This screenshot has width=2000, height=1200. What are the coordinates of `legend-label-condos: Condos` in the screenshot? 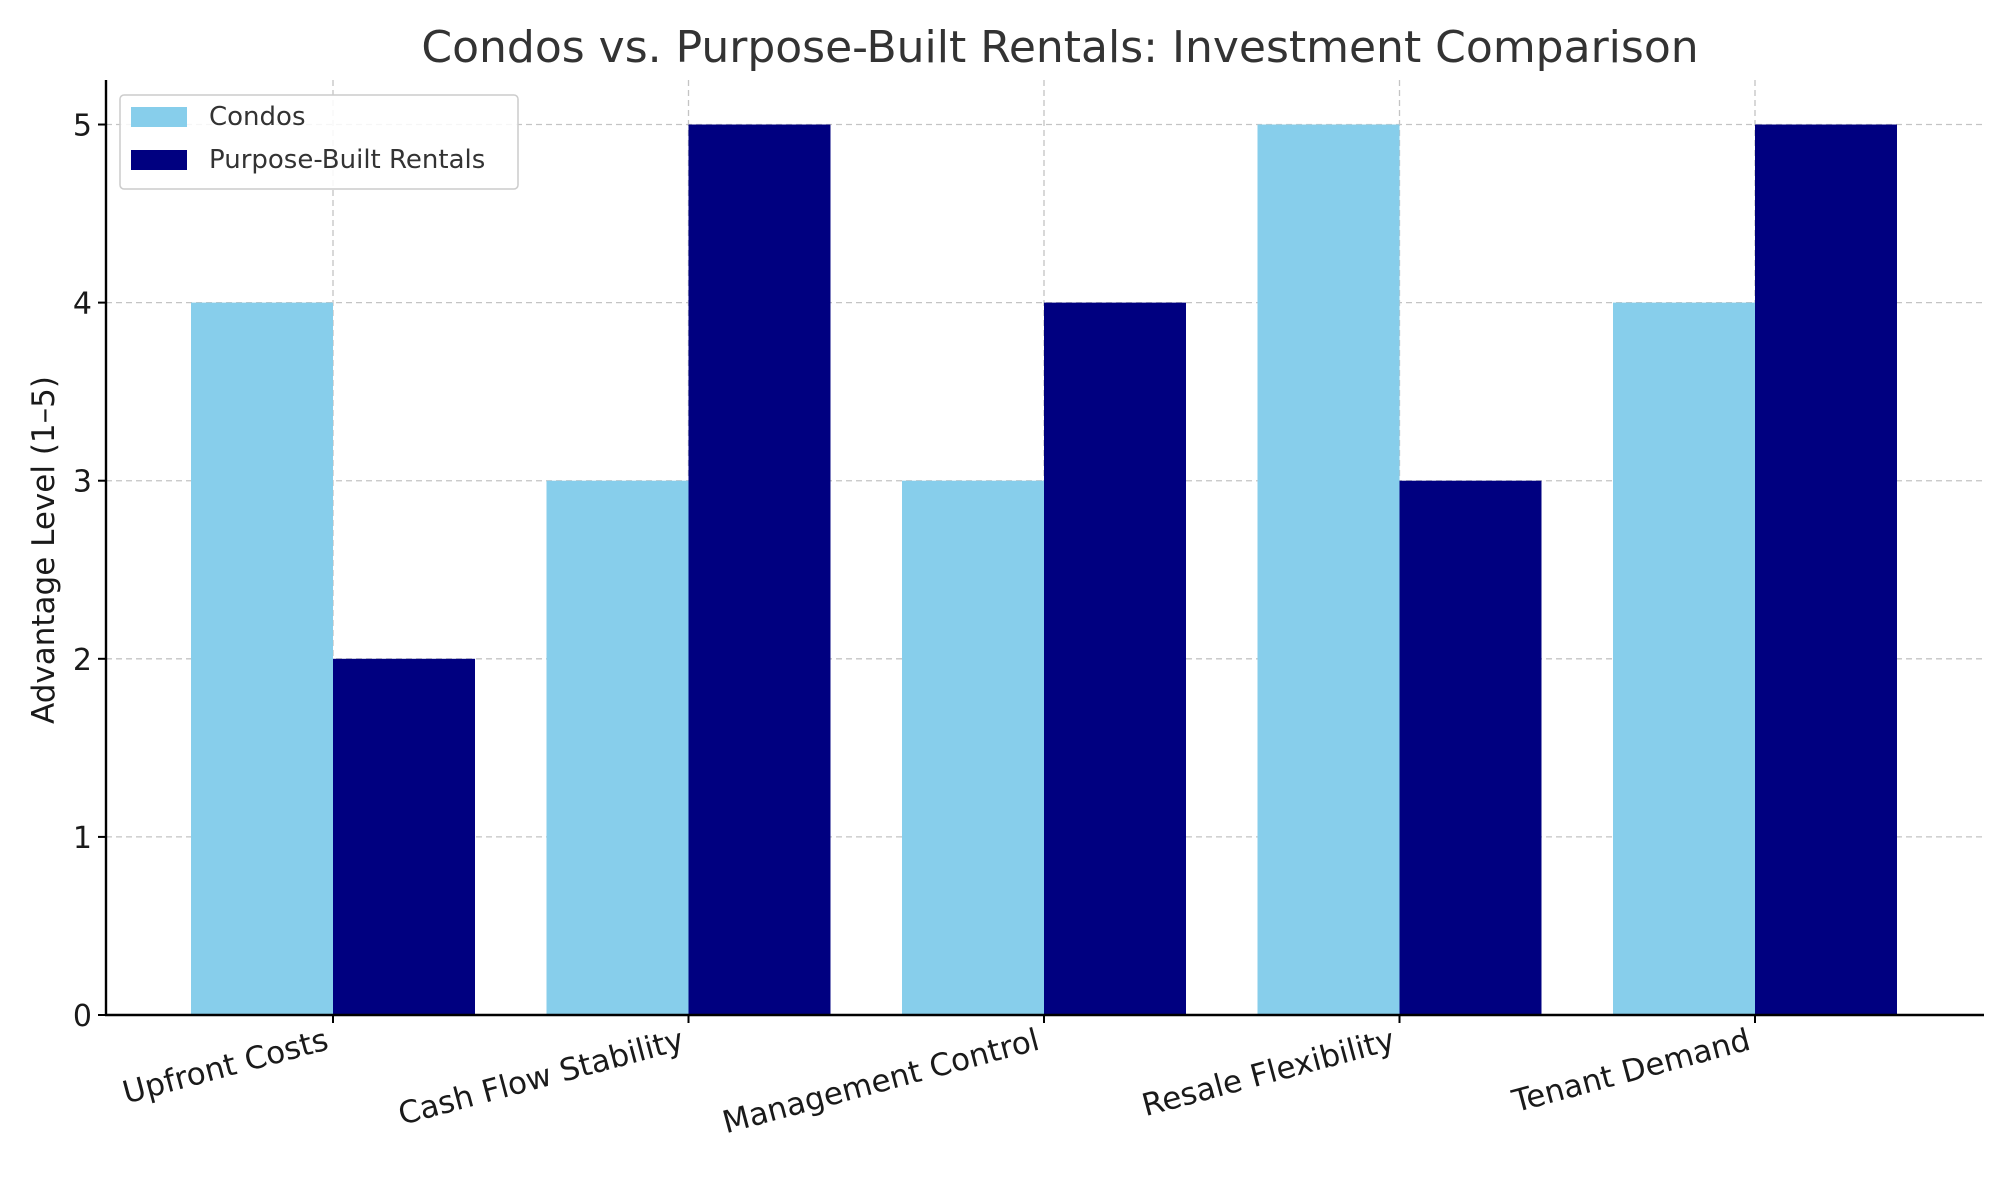 It's located at (257, 117).